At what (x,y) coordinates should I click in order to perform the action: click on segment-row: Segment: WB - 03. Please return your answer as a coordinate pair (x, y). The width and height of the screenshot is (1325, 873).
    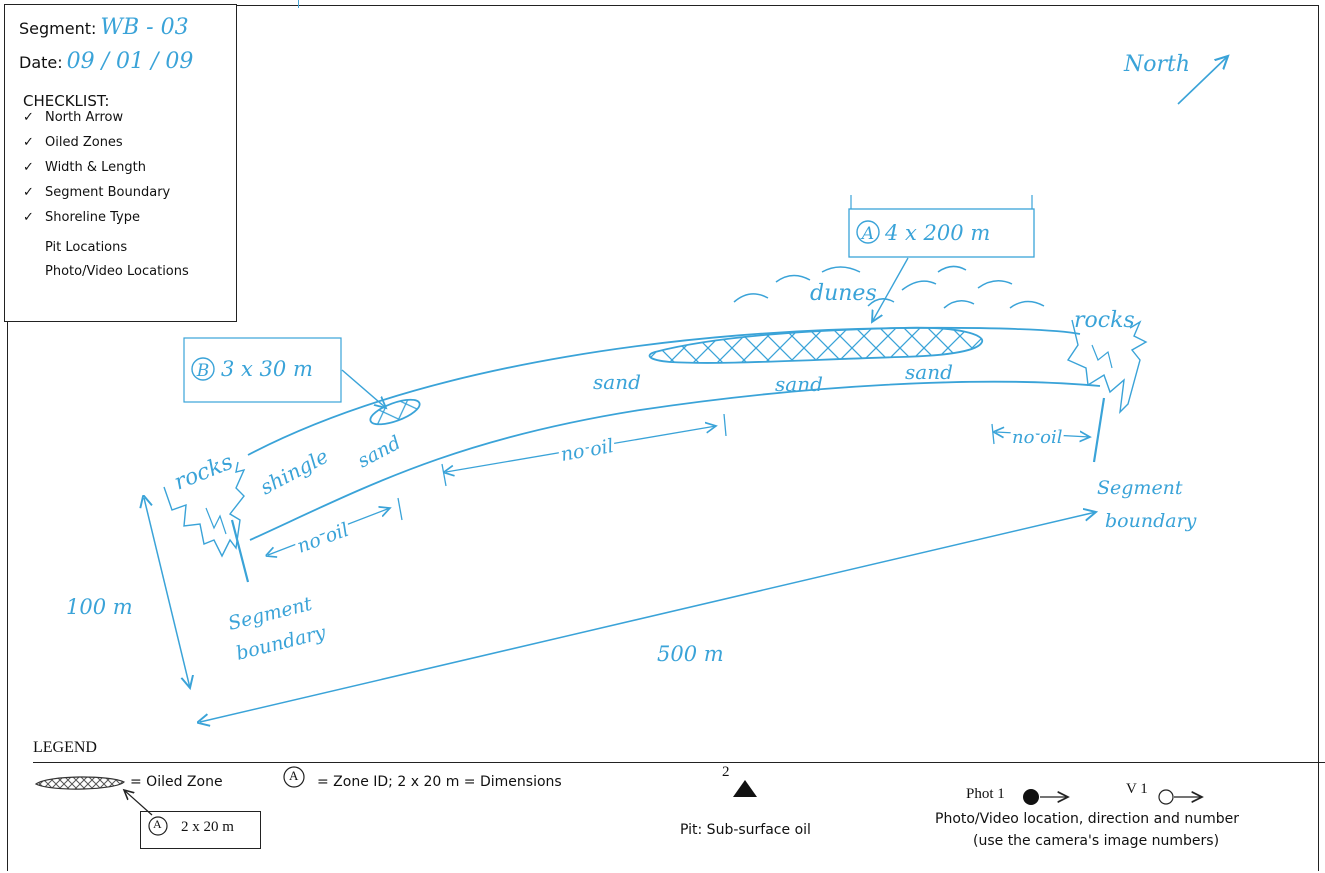
    Looking at the image, I should click on (104, 27).